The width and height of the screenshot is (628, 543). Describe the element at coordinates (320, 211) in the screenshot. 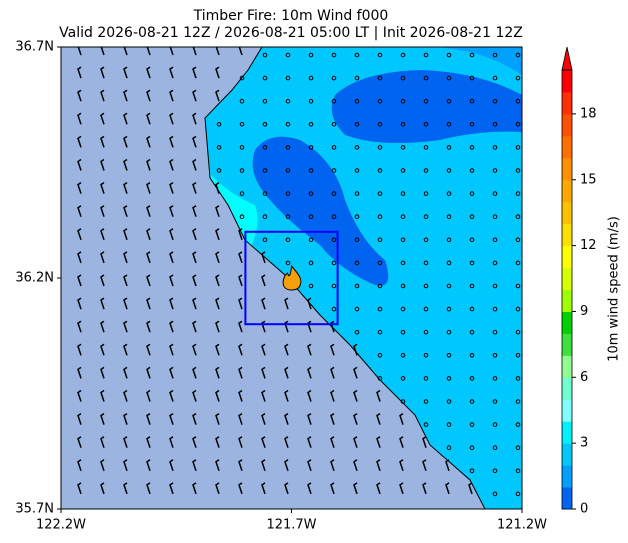

I see `ocean-contour` at that location.